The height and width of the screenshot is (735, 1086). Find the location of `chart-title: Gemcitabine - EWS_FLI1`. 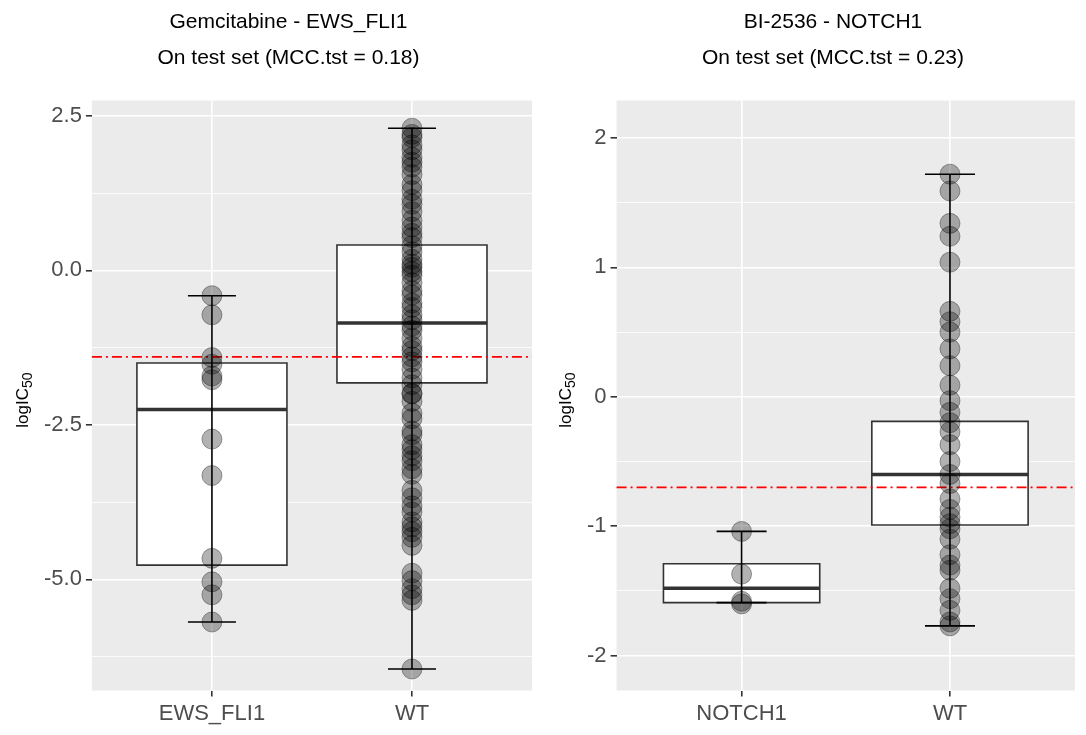

chart-title: Gemcitabine - EWS_FLI1 is located at coordinates (288, 21).